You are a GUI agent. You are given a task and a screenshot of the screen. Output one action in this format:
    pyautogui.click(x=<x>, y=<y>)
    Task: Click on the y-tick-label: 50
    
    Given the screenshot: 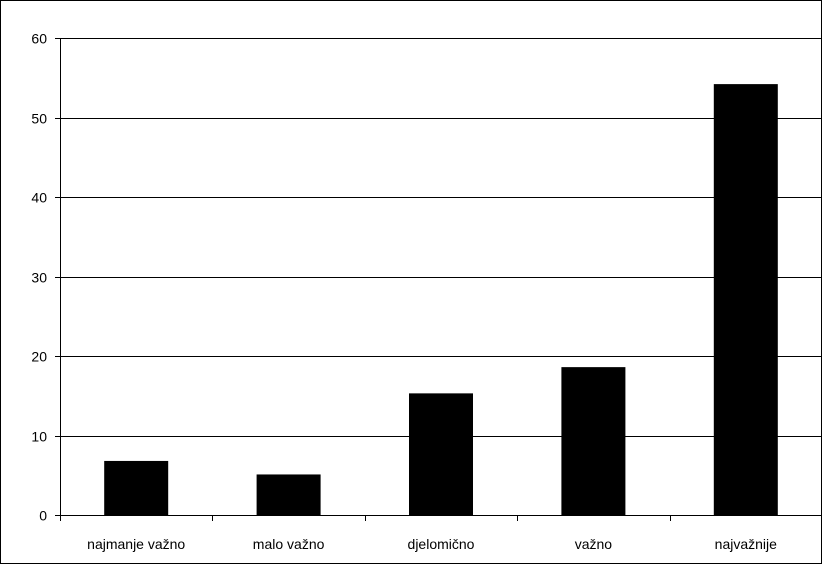 What is the action you would take?
    pyautogui.click(x=39, y=119)
    